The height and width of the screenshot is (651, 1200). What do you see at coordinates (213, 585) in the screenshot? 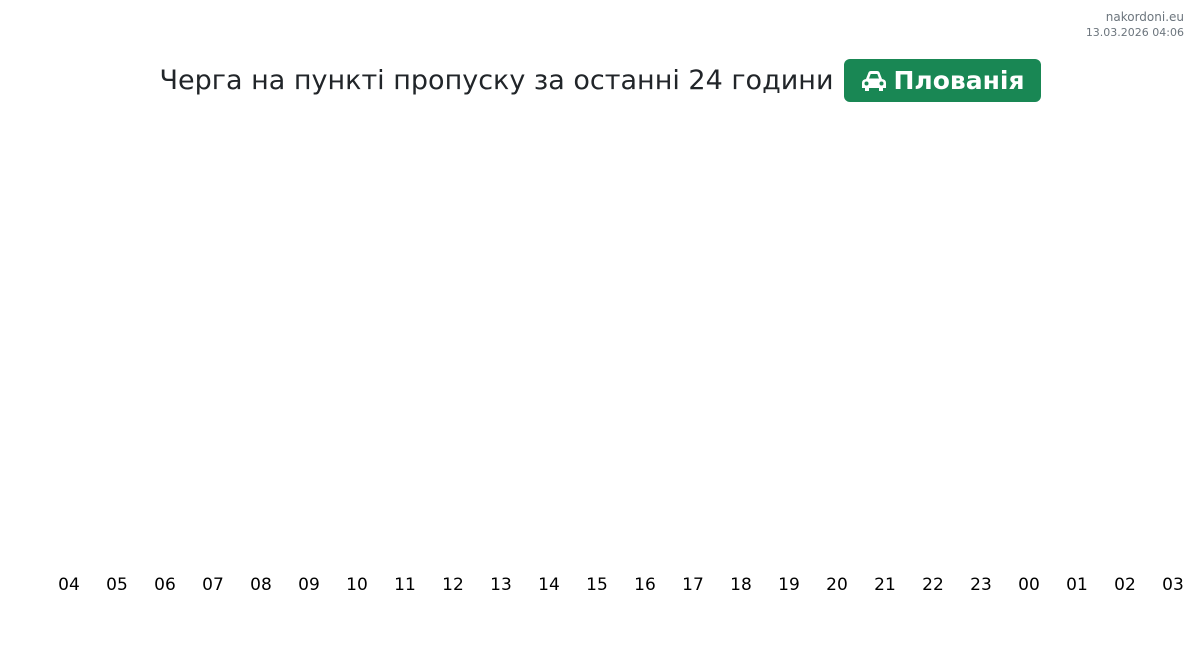
I see `x-tick-label: 07` at bounding box center [213, 585].